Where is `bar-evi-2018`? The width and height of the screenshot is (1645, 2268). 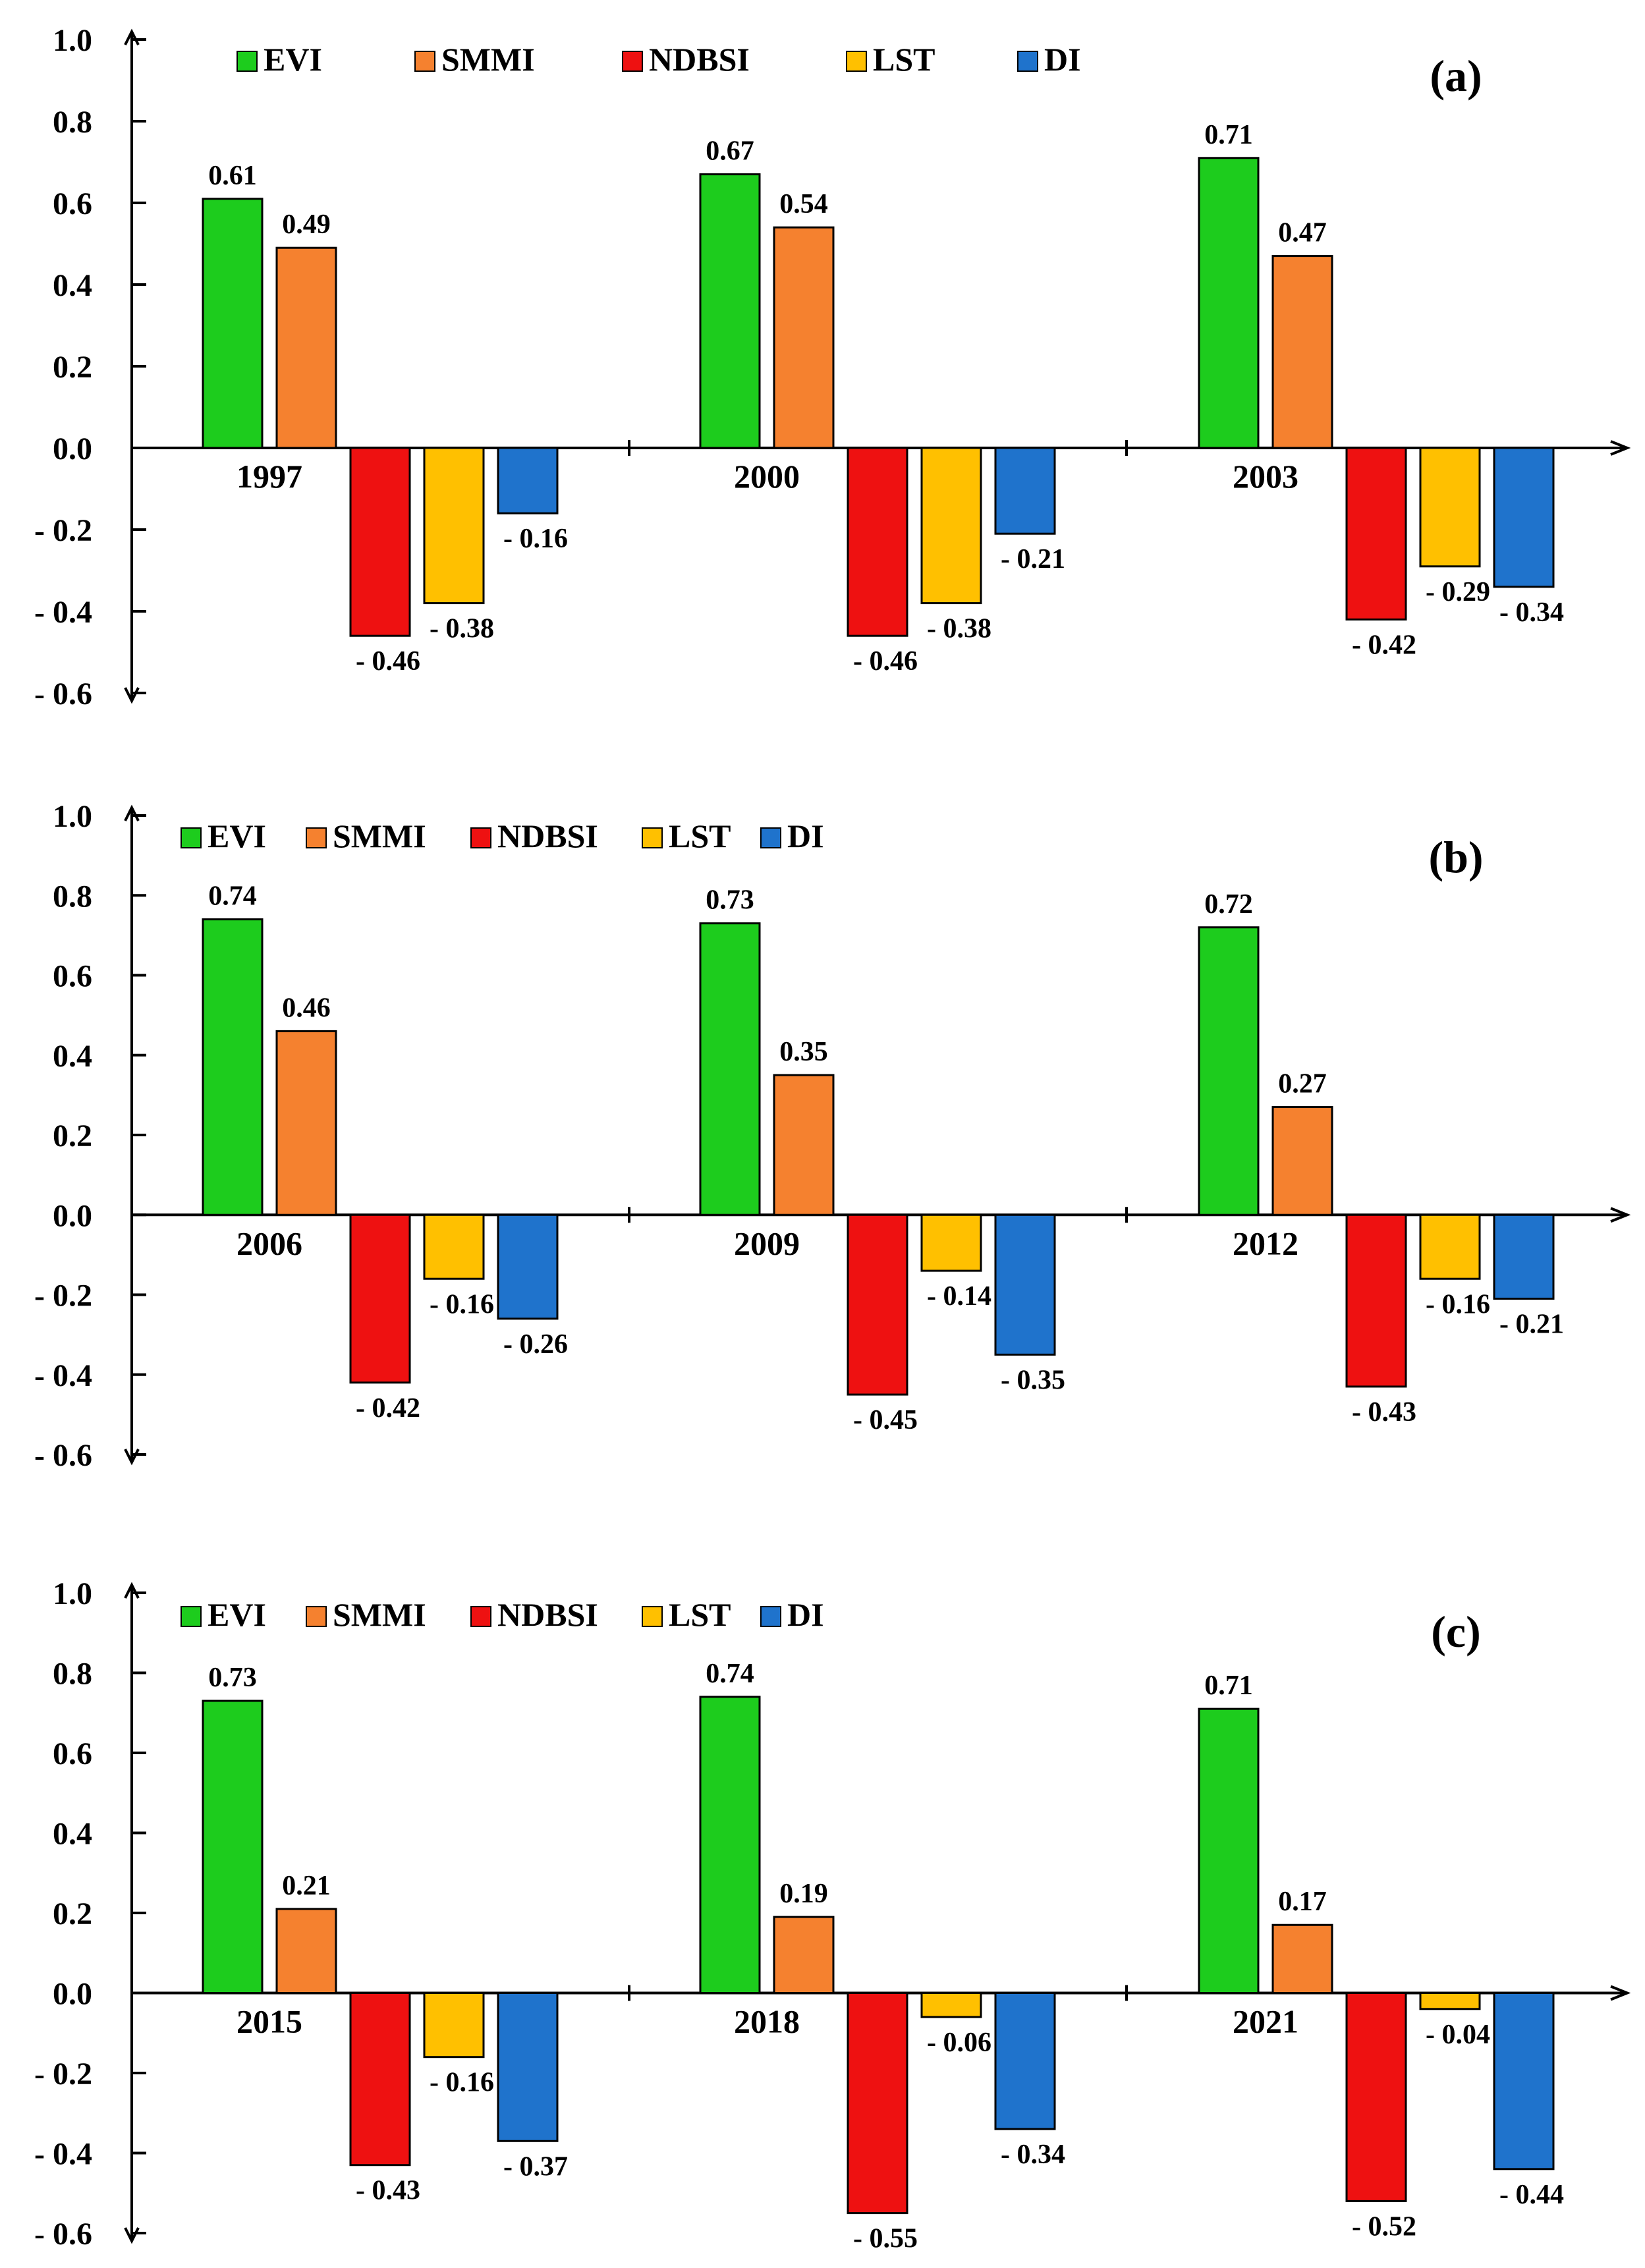
bar-evi-2018 is located at coordinates (730, 1845).